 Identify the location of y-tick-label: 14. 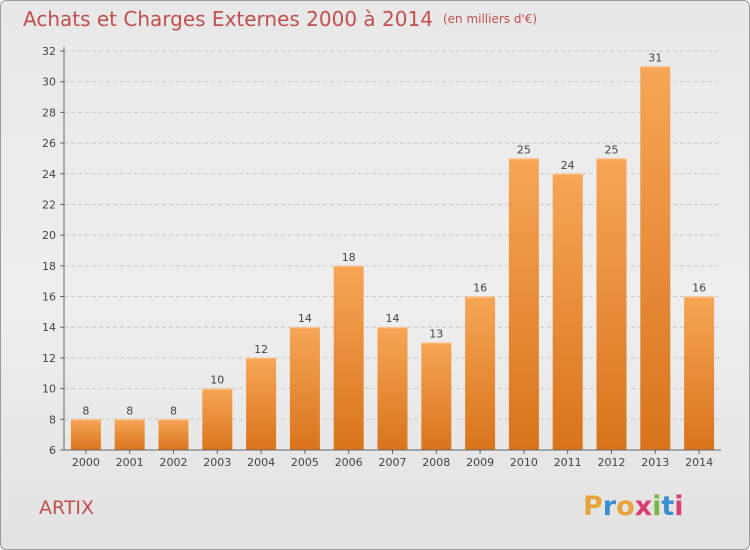
(49, 327).